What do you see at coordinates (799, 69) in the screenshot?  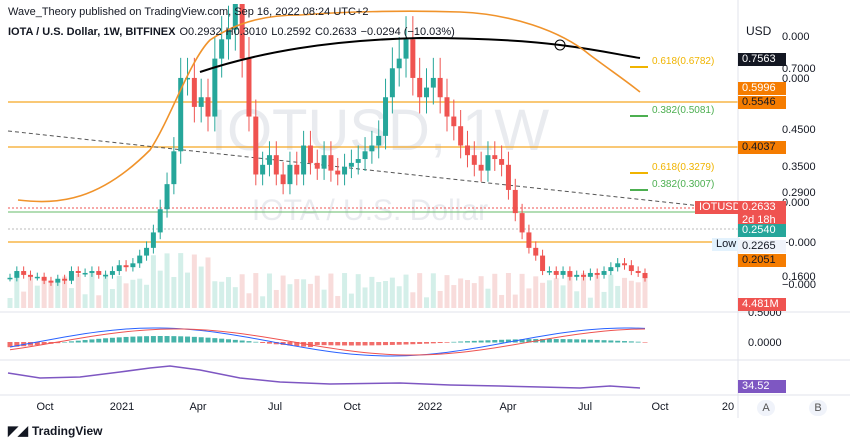 I see `price-tick-label: 0.7000` at bounding box center [799, 69].